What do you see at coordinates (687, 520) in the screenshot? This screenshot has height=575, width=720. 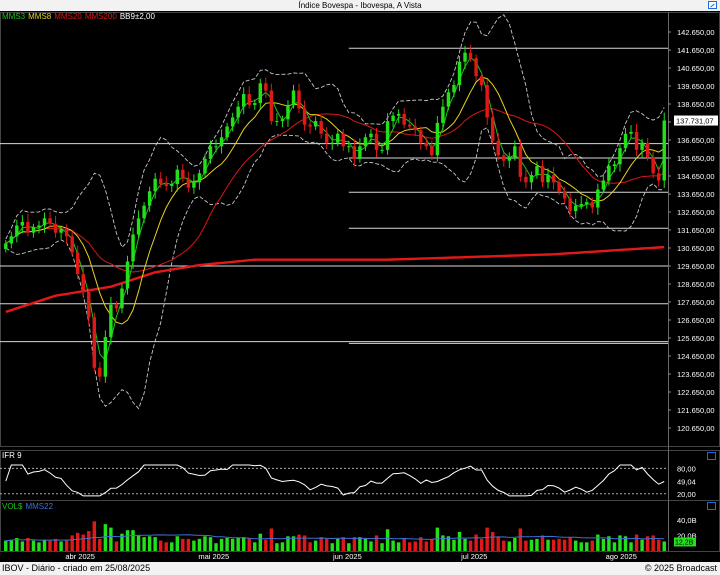 I see `volume-tick-label: 40,0B` at bounding box center [687, 520].